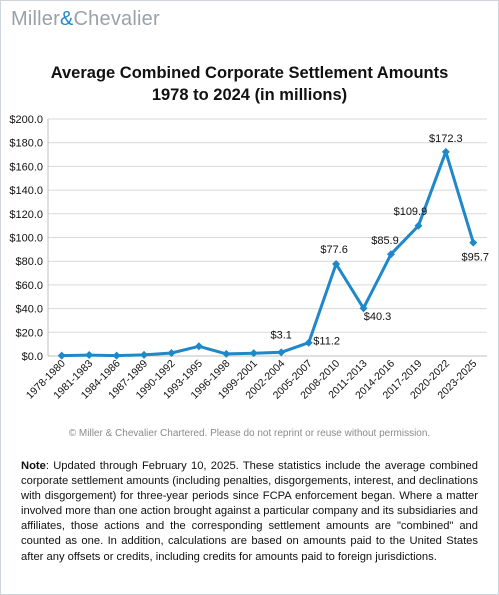  What do you see at coordinates (26, 215) in the screenshot?
I see `y-tick-label: $120.0` at bounding box center [26, 215].